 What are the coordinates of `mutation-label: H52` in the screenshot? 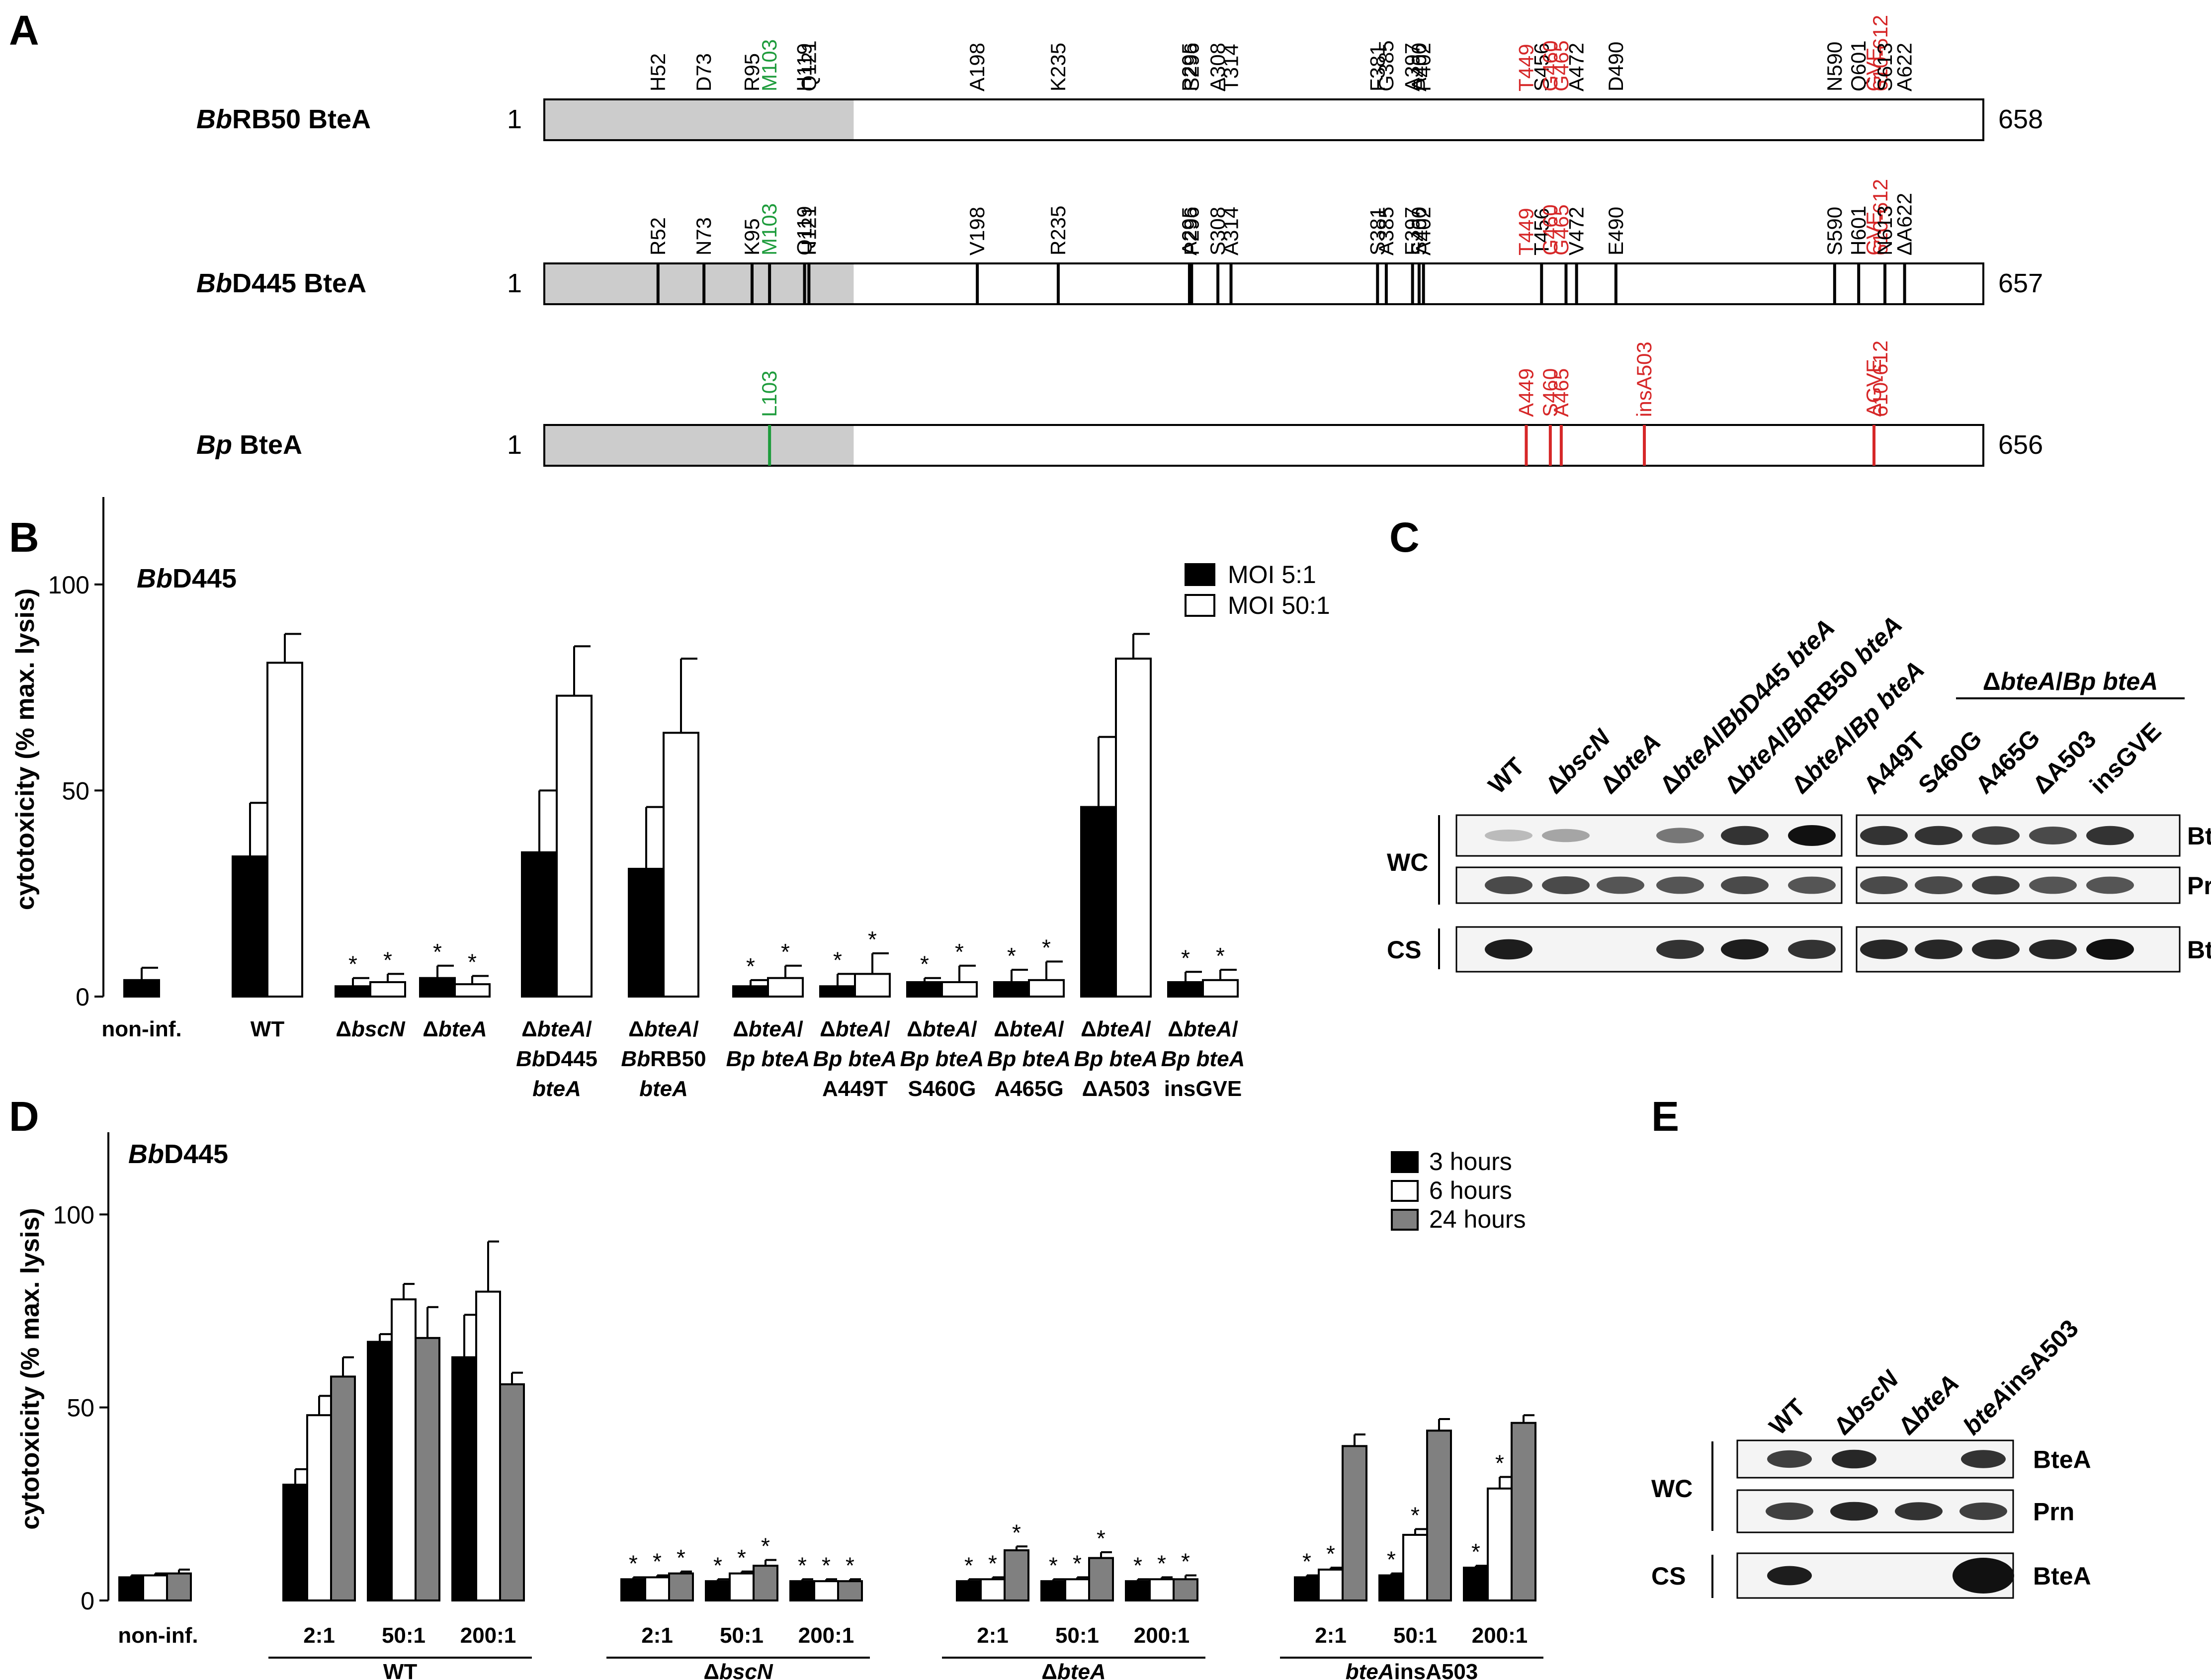 It's located at (658, 72).